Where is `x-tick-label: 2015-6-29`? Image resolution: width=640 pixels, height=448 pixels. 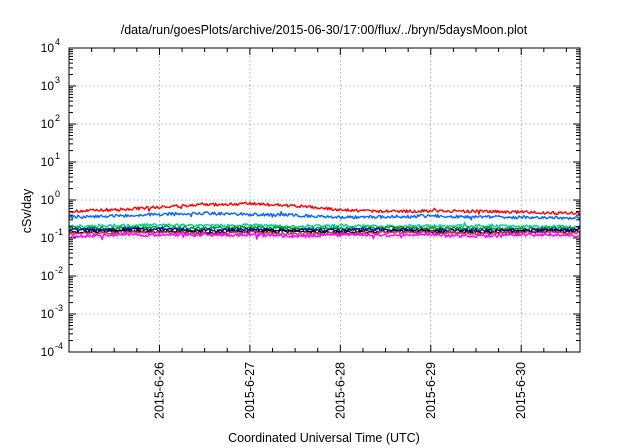
x-tick-label: 2015-6-29 is located at coordinates (431, 390).